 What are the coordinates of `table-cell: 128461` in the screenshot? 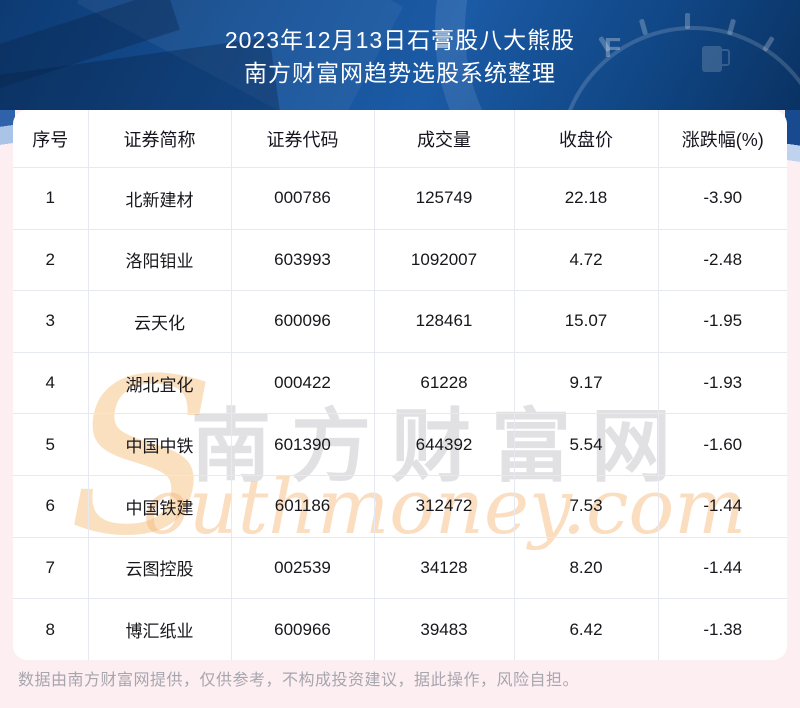 It's located at (443, 321).